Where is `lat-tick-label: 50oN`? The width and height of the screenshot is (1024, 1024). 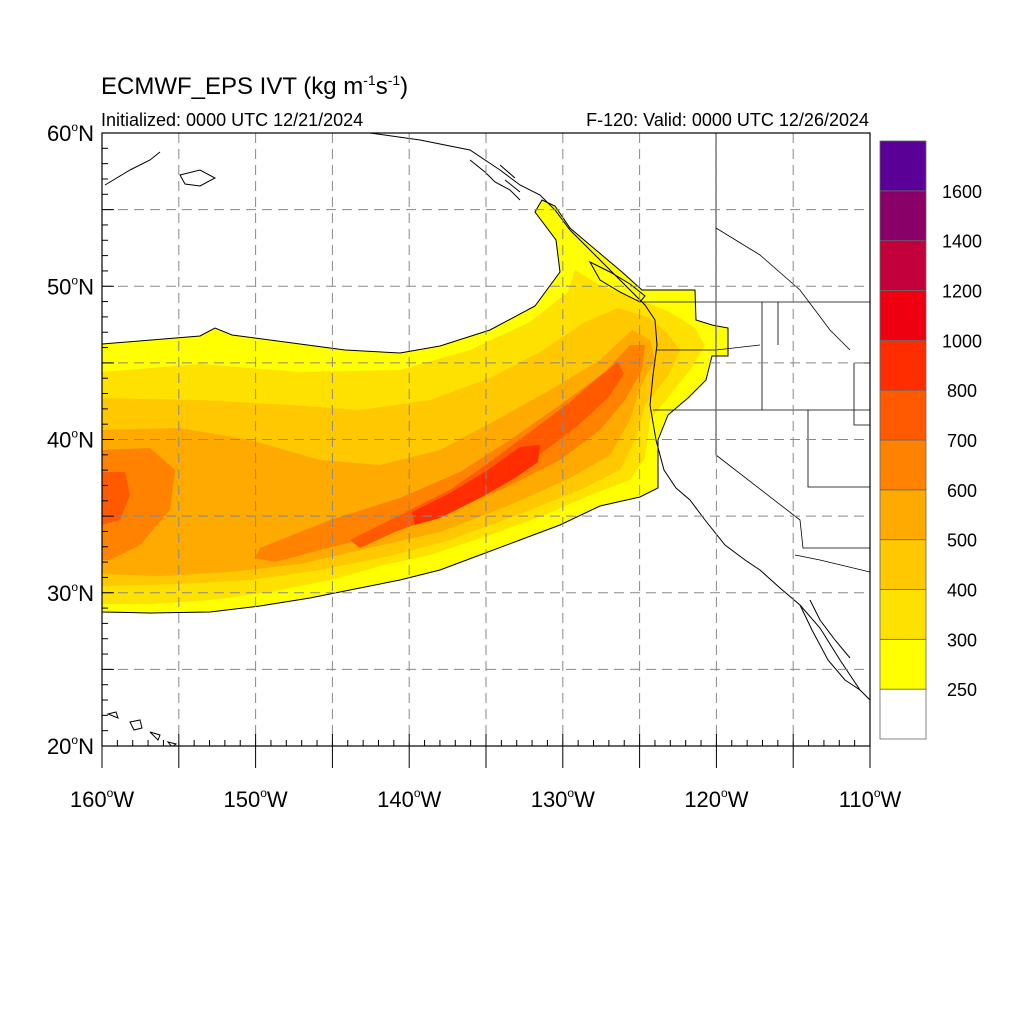
lat-tick-label: 50oN is located at coordinates (70, 286).